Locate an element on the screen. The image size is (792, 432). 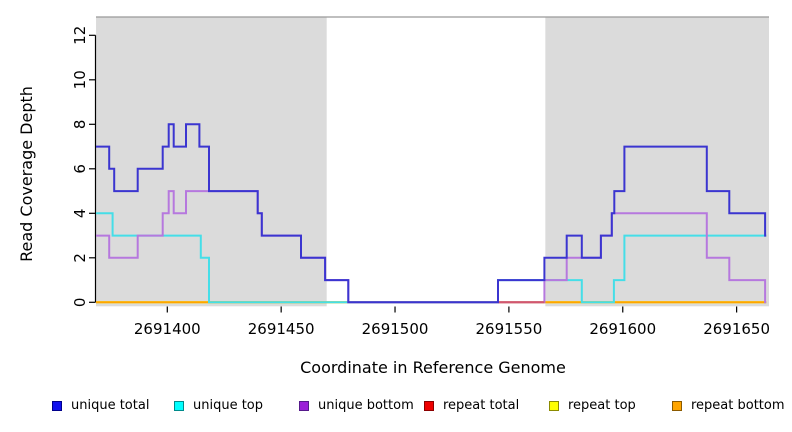
y-axis-label: Read Coverage Depth is located at coordinates (26, 174).